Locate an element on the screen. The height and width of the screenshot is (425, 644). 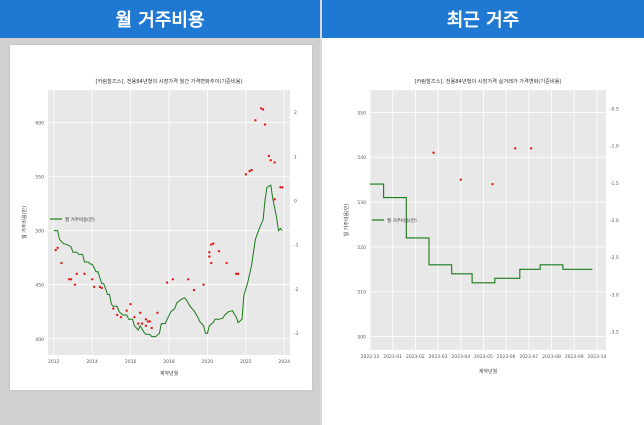
series-line-monthly-cost is located at coordinates (168, 261).